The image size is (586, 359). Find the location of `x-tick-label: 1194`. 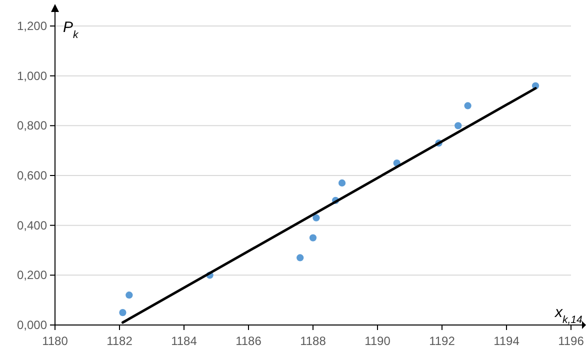

x-tick-label: 1194 is located at coordinates (507, 341).